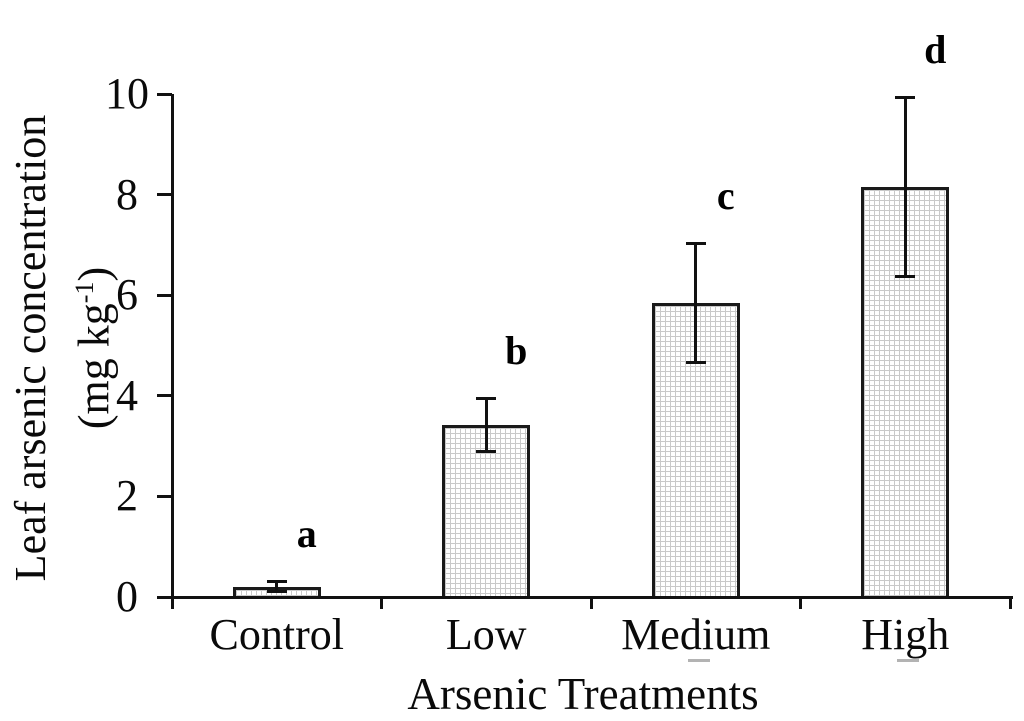 This screenshot has width=1024, height=721. What do you see at coordinates (905, 634) in the screenshot?
I see `x-category-label-high: High` at bounding box center [905, 634].